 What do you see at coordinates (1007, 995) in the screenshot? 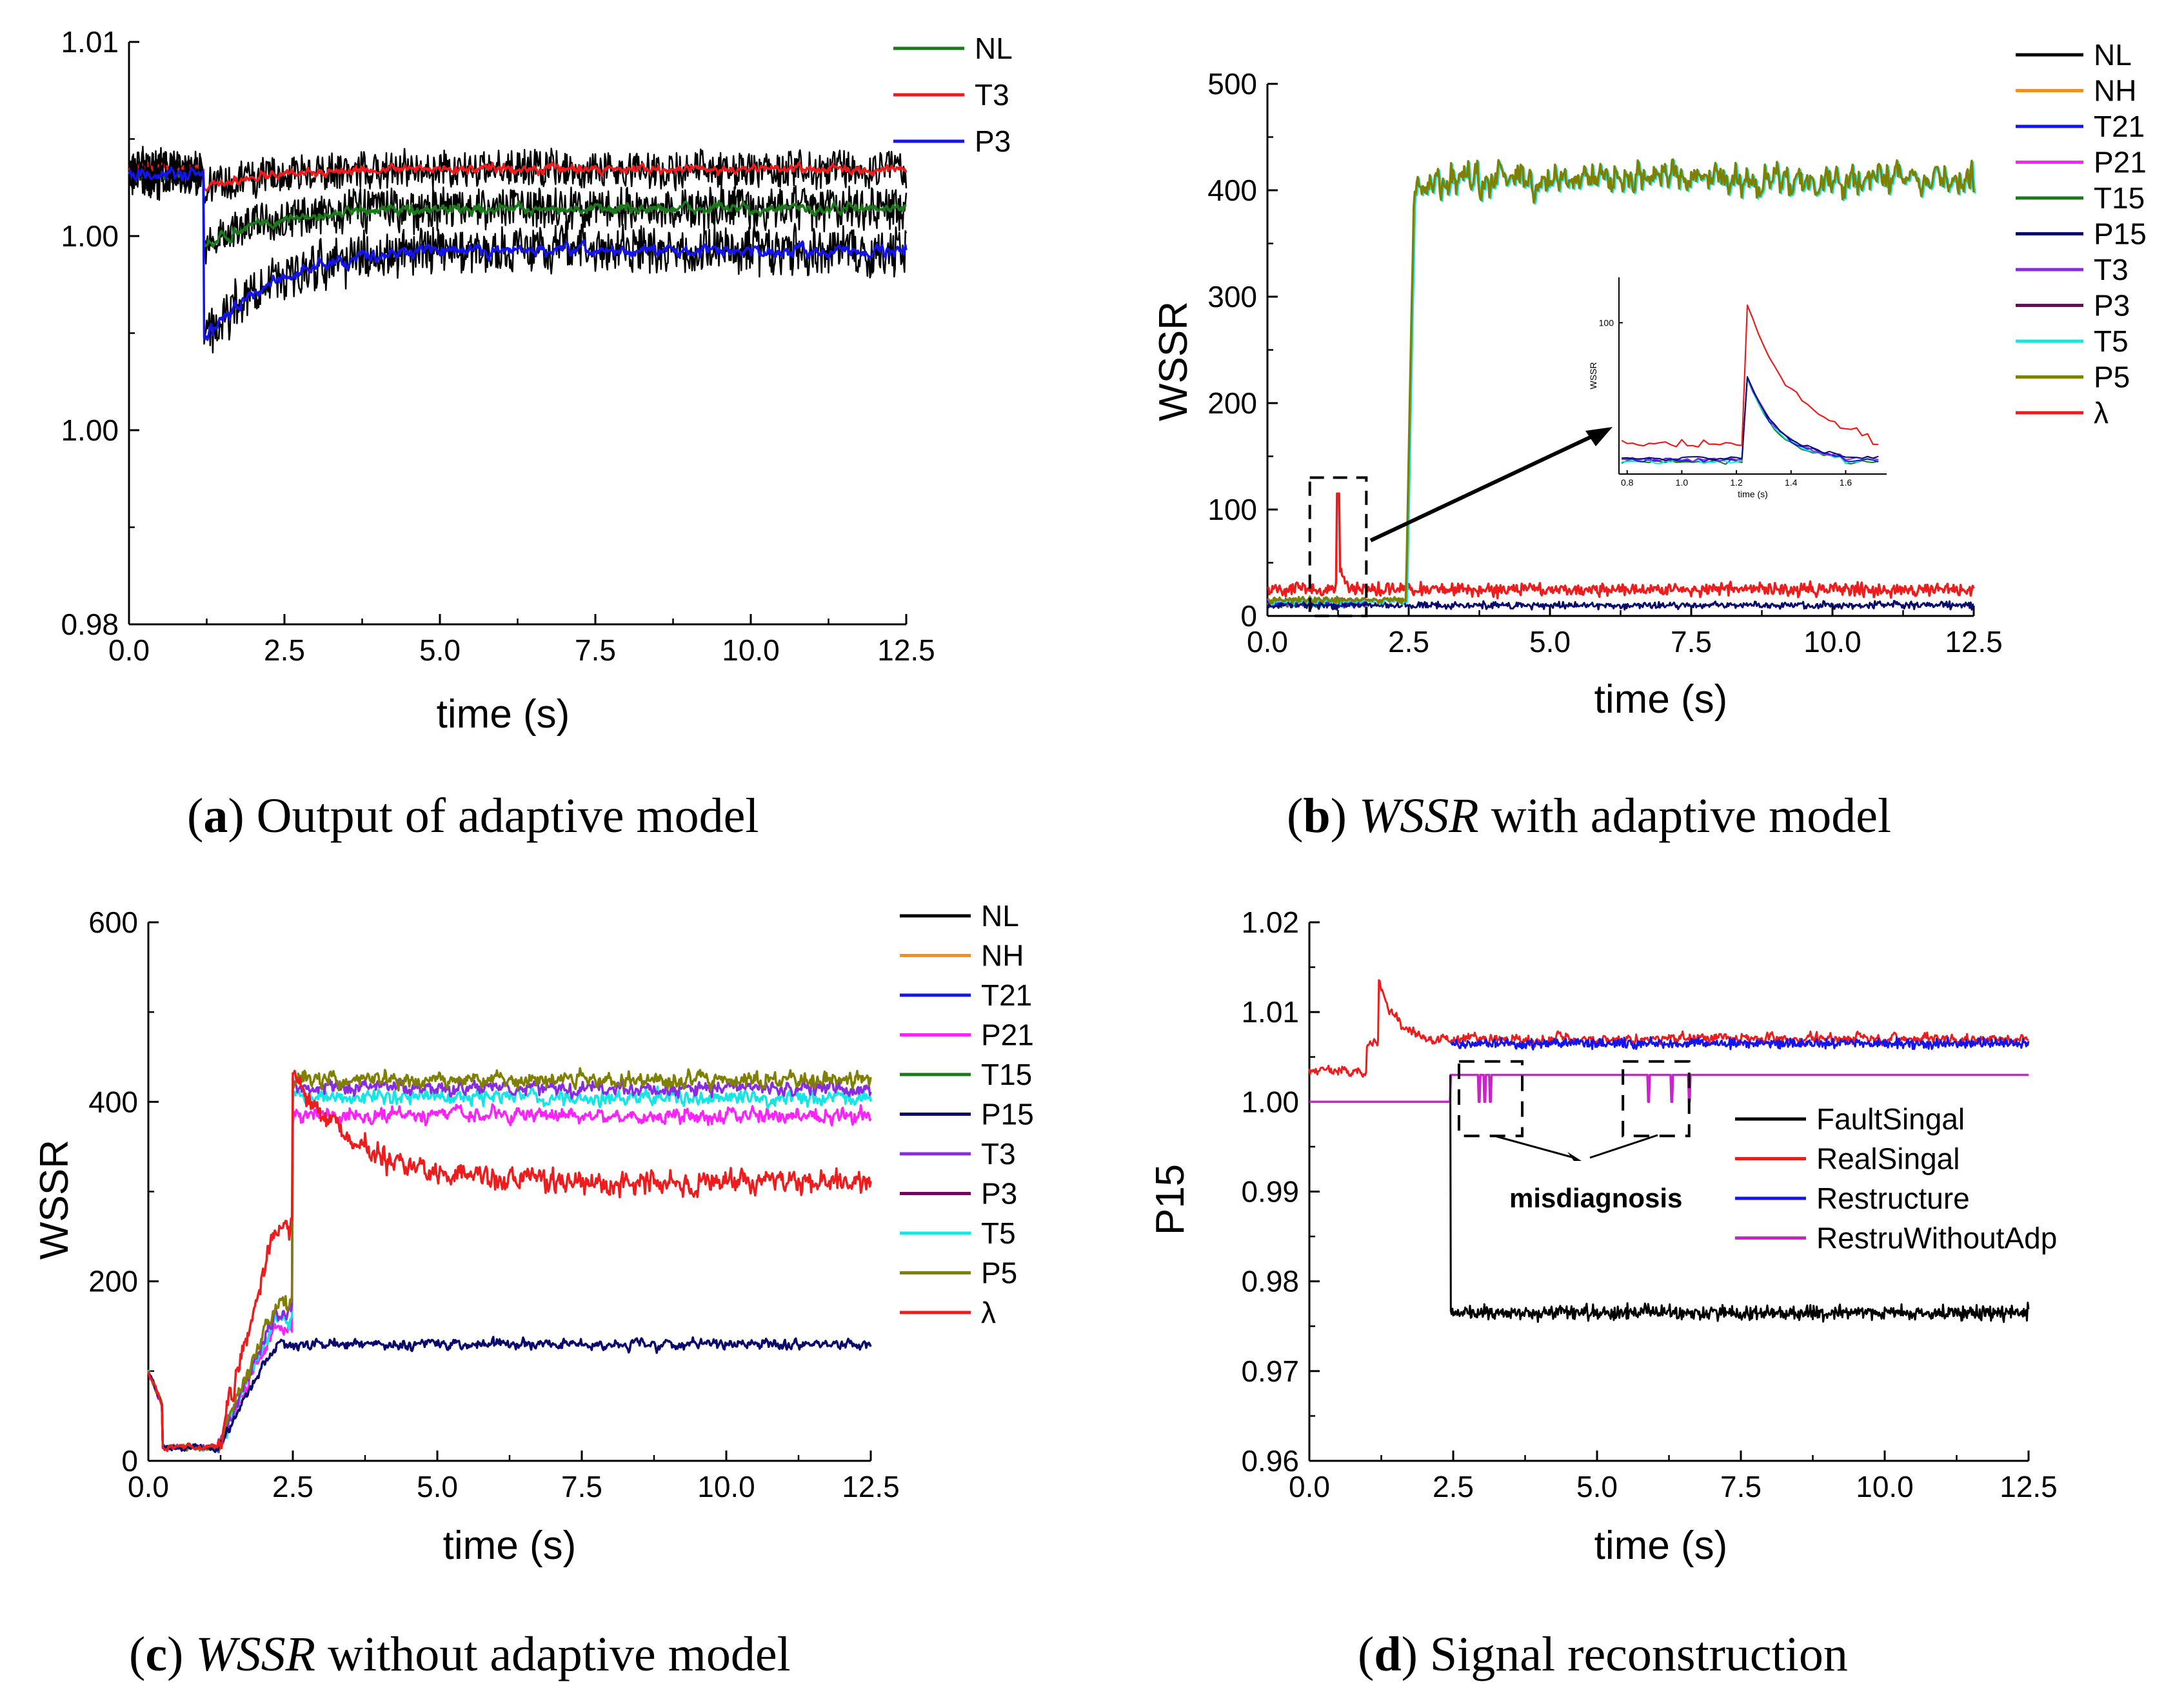
I see `legend-label: T21` at bounding box center [1007, 995].